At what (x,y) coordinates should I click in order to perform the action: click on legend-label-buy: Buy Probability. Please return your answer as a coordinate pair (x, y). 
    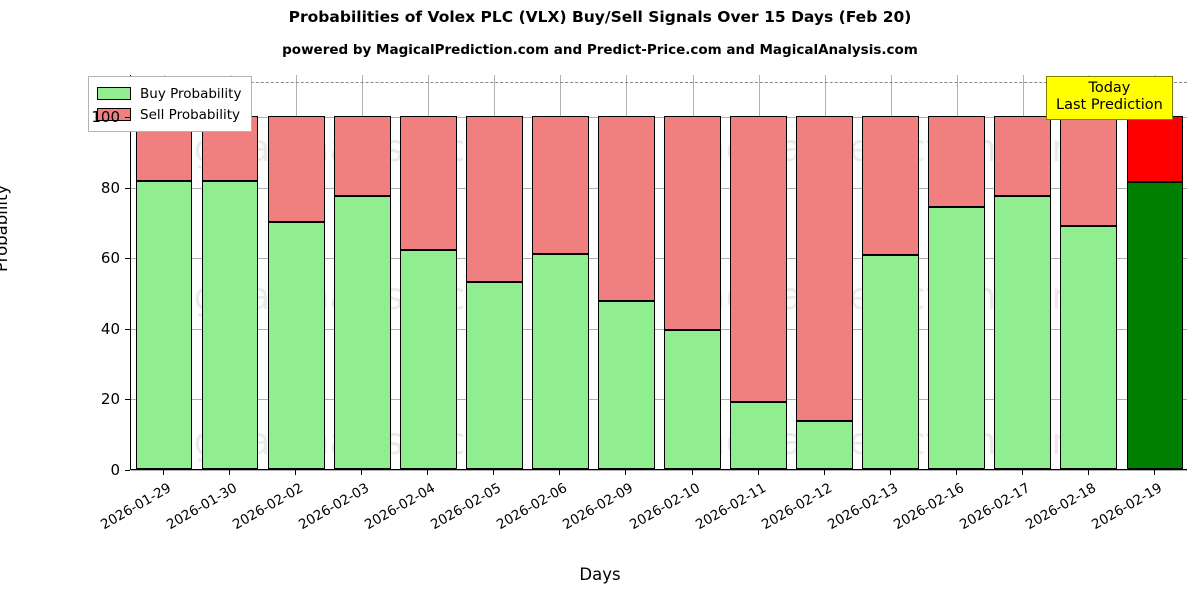
    Looking at the image, I should click on (191, 93).